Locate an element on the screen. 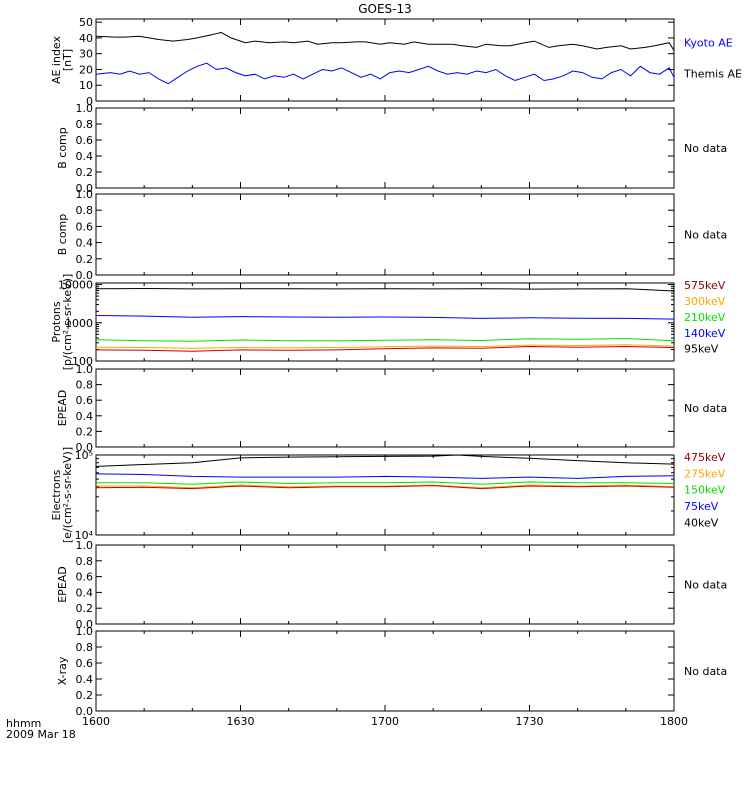 Image resolution: width=750 pixels, height=804 pixels. y-tick-label: 10000 is located at coordinates (75, 285).